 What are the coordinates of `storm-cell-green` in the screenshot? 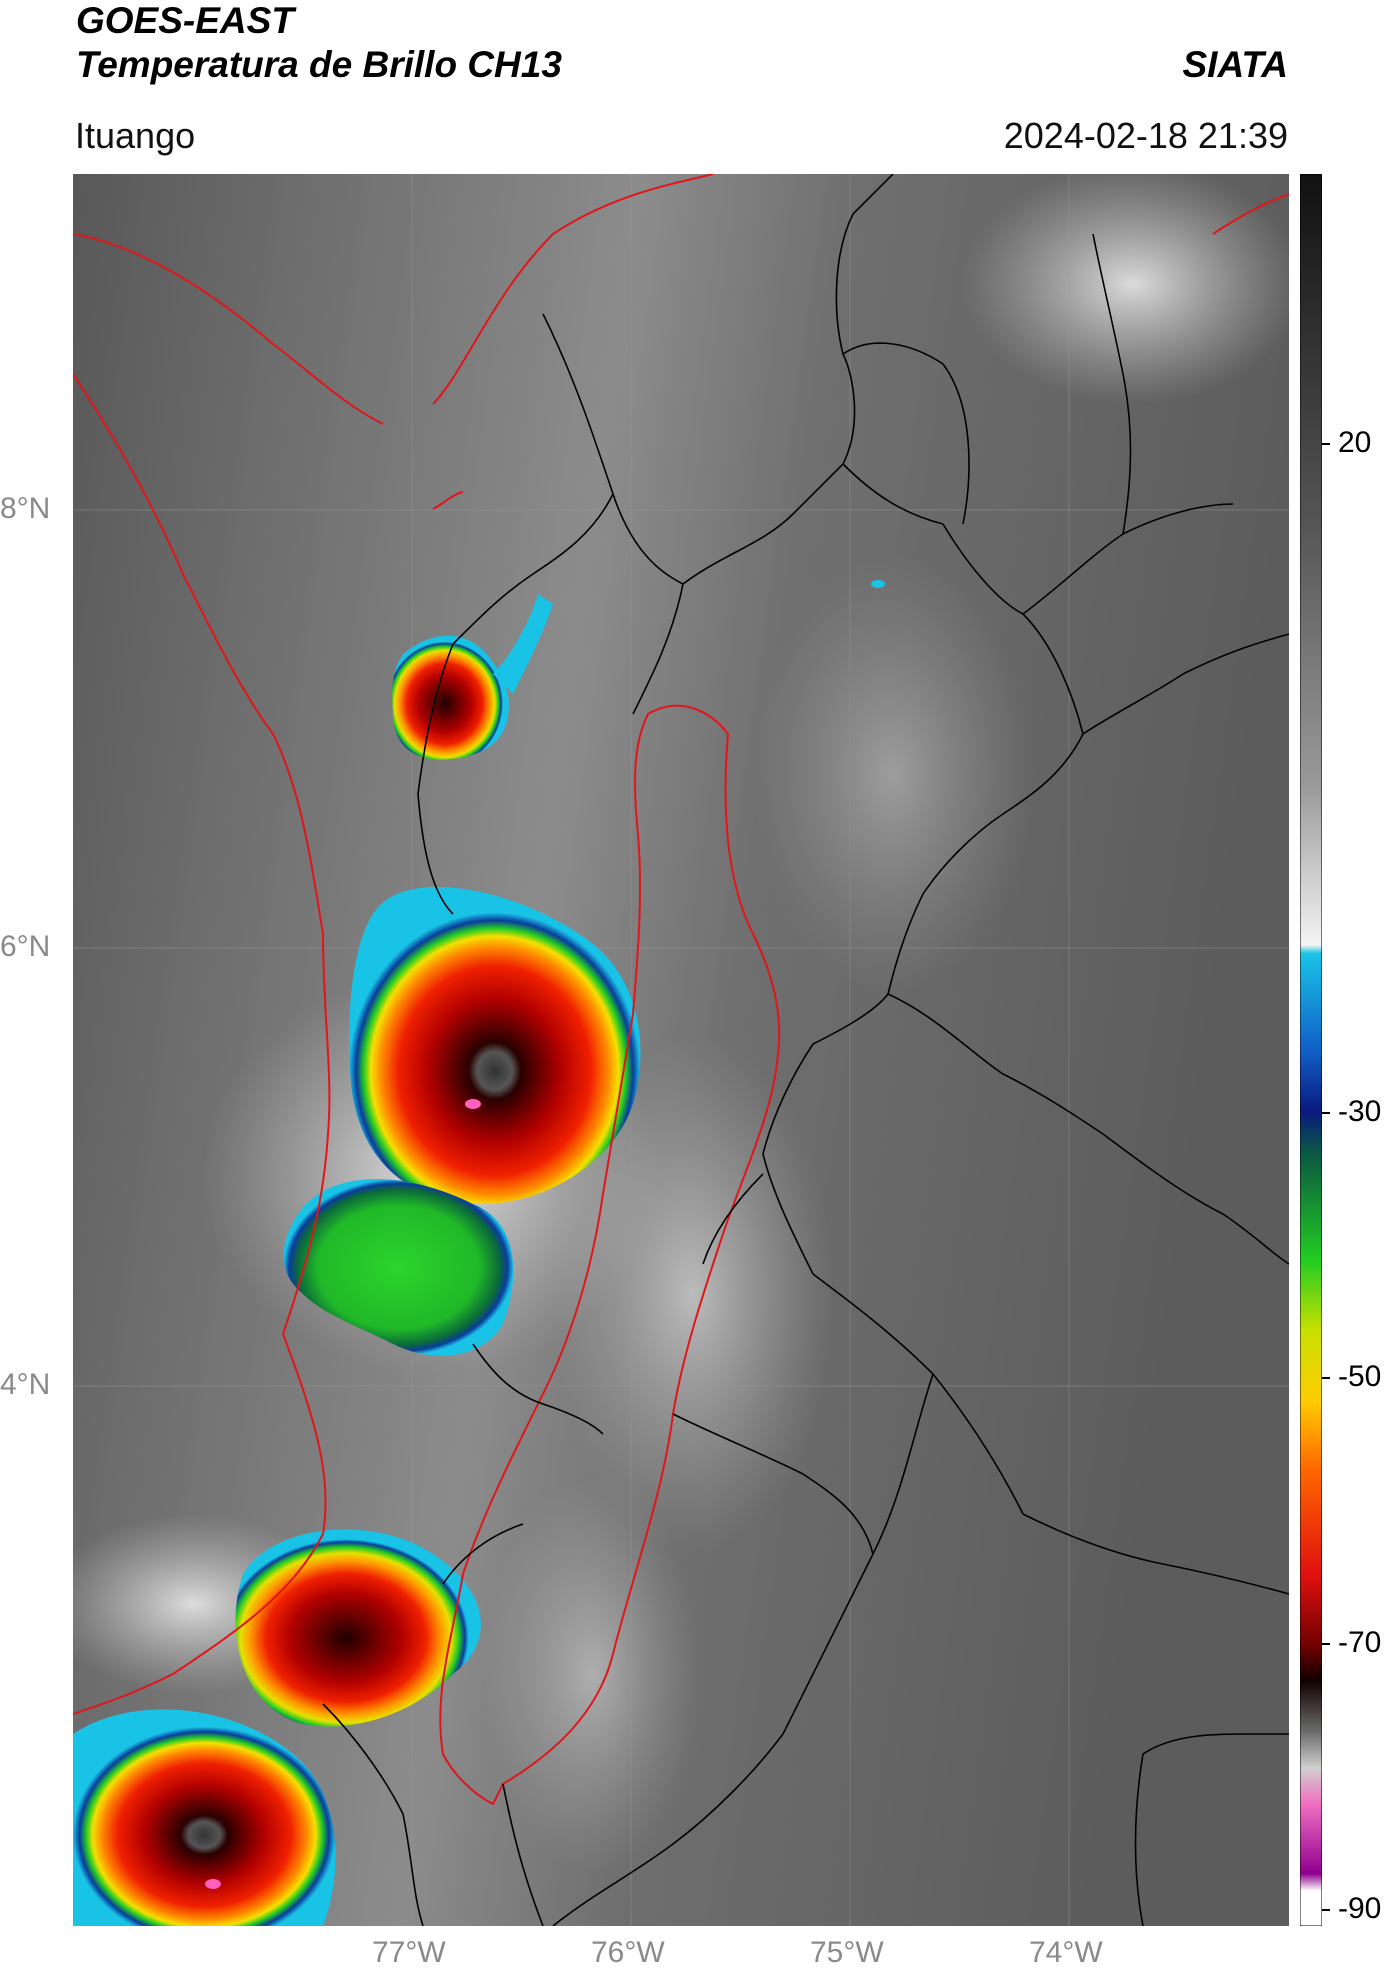 It's located at (398, 1267).